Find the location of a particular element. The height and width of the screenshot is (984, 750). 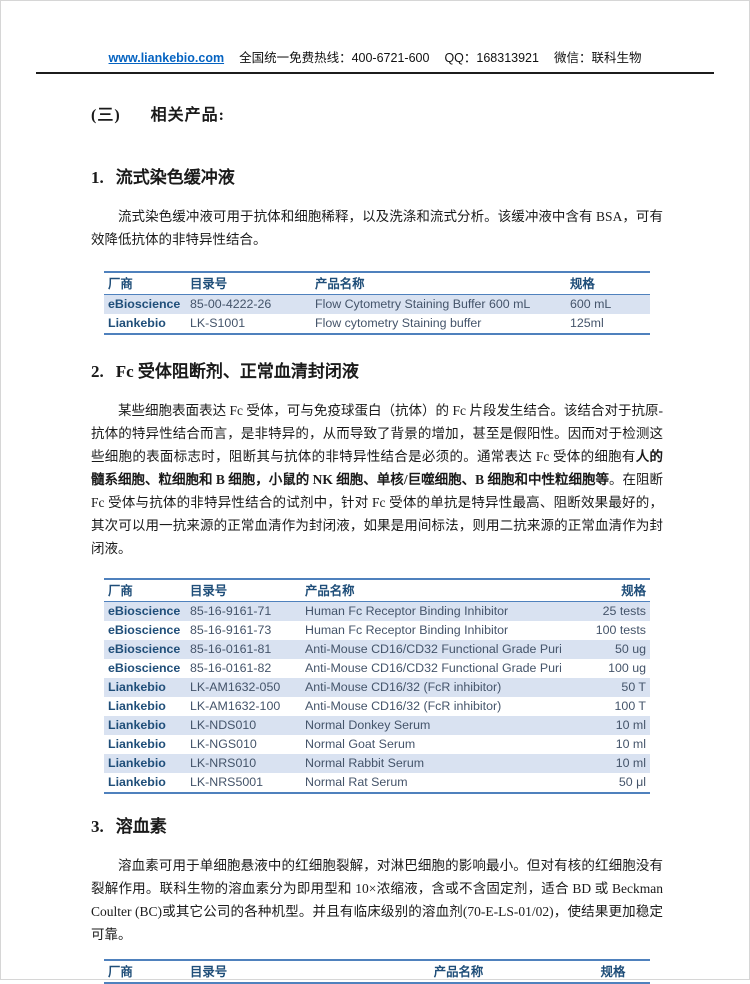

website-link: www.liankebio.com is located at coordinates (166, 58).